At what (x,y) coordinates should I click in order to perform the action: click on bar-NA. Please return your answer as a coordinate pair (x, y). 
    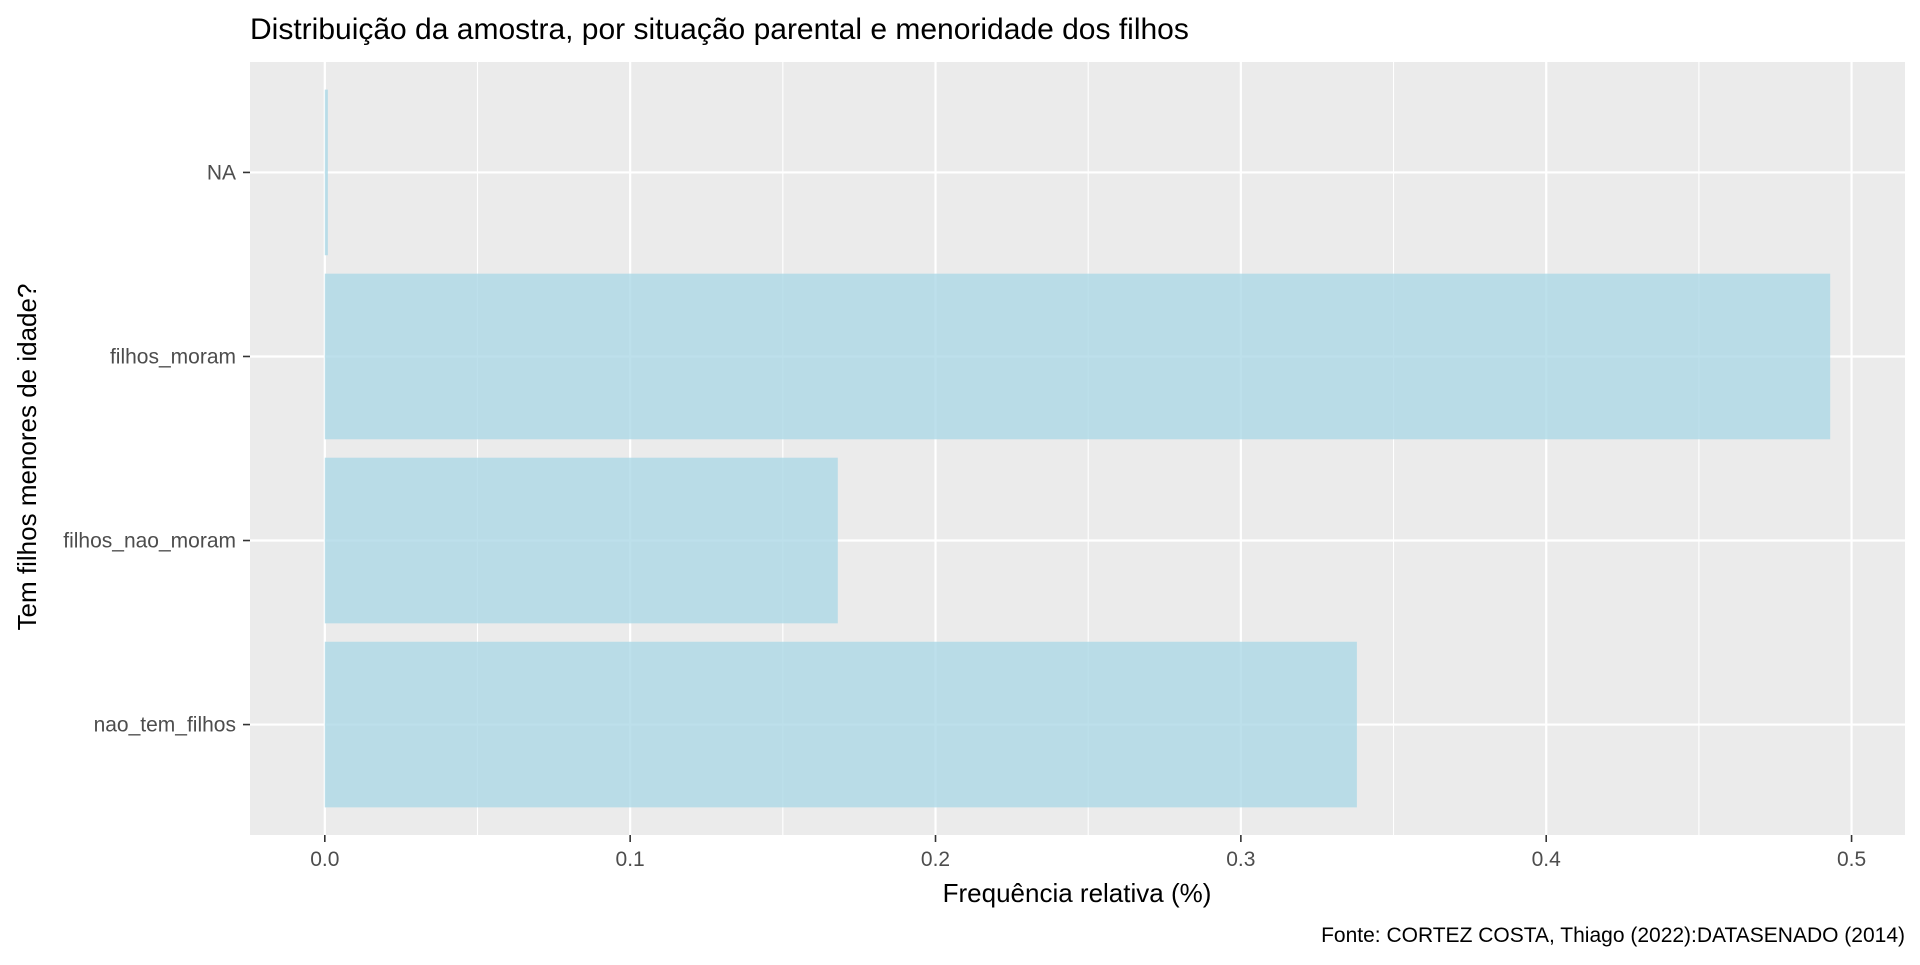
    Looking at the image, I should click on (326, 172).